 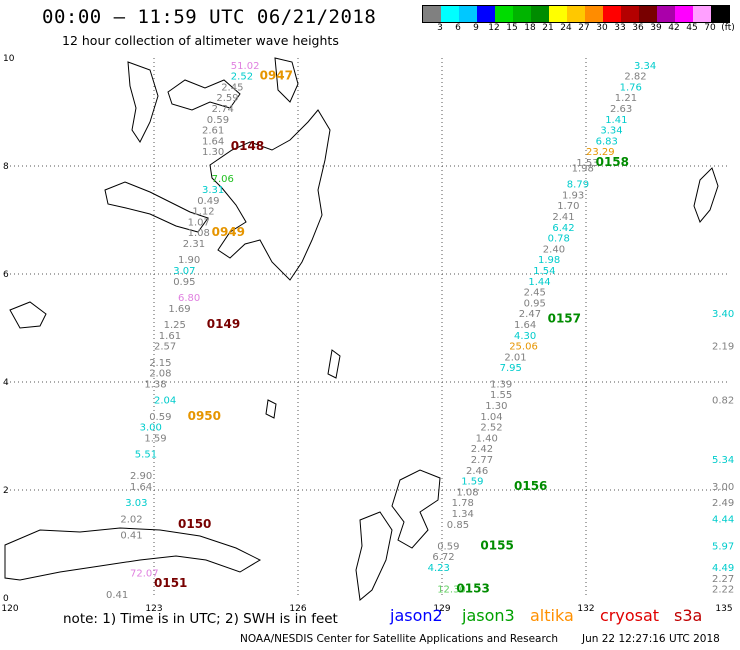 What do you see at coordinates (6, 599) in the screenshot?
I see `y-tick-label: 0` at bounding box center [6, 599].